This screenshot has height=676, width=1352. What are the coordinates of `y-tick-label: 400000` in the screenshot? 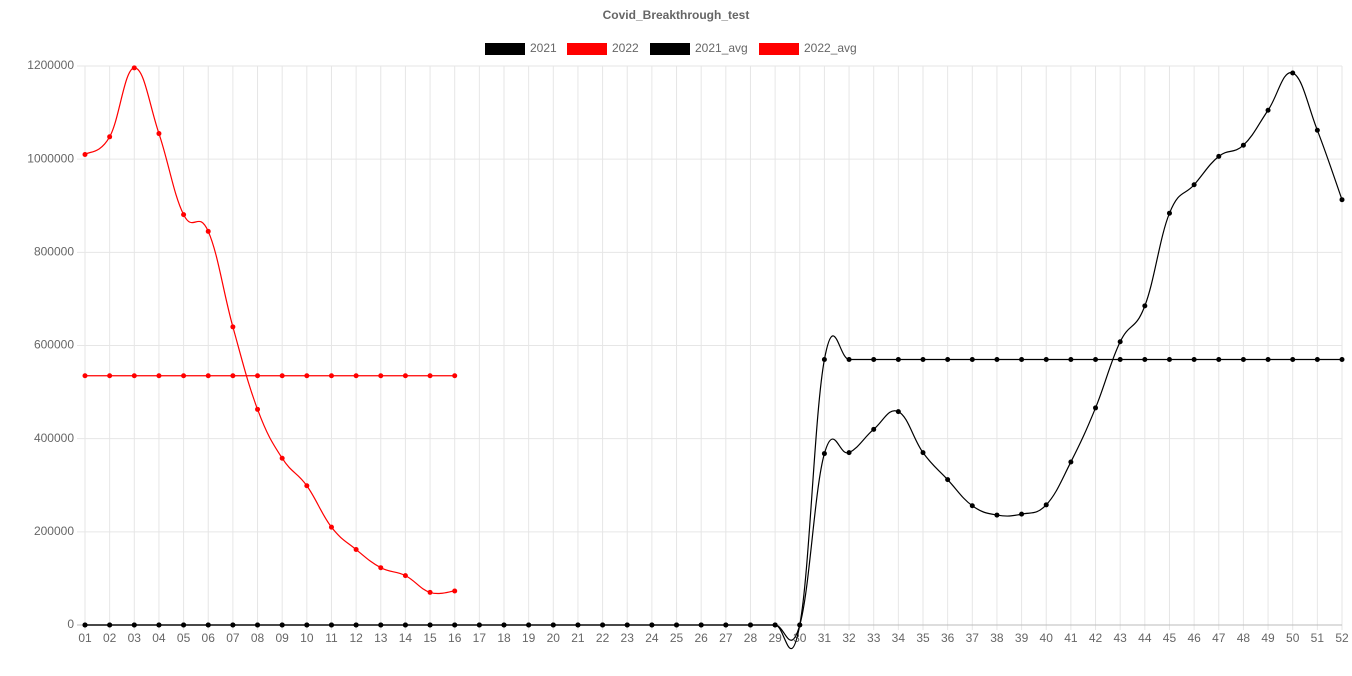 It's located at (54, 438).